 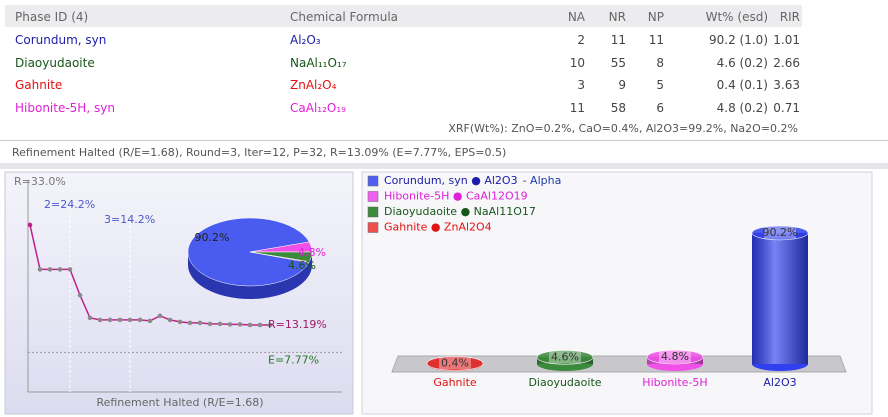 What do you see at coordinates (789, 17) in the screenshot?
I see `column-header: RIR` at bounding box center [789, 17].